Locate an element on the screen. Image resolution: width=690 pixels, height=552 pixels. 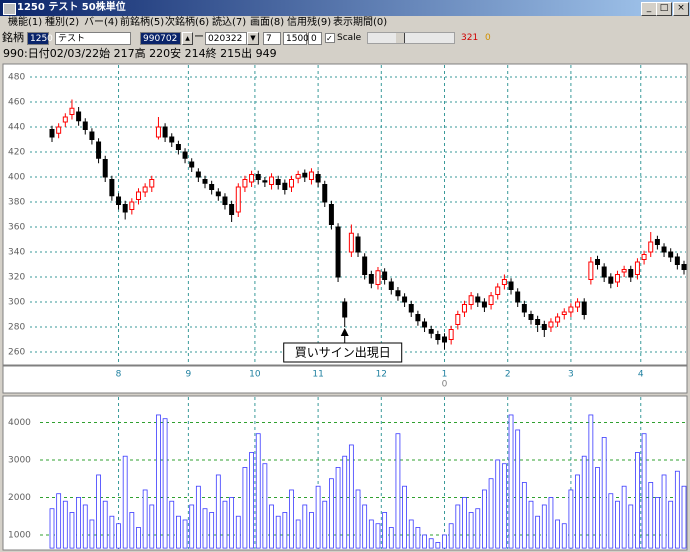
menu-item: 機能(1) is located at coordinates (25, 22).